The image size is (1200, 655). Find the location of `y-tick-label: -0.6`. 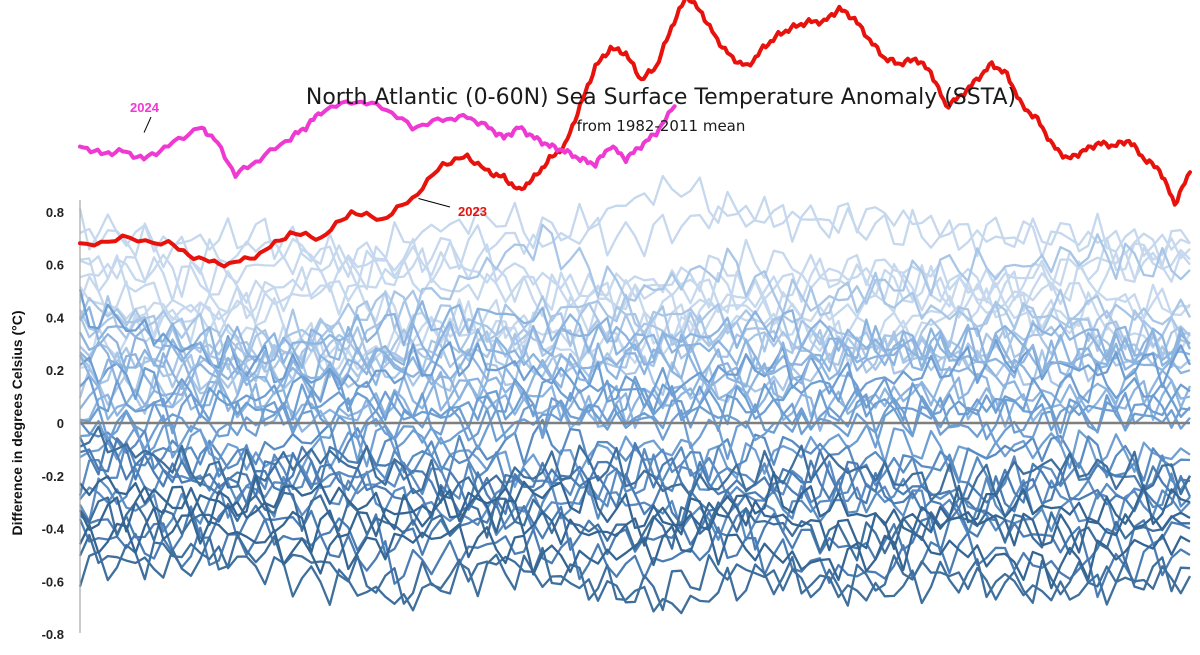

y-tick-label: -0.6 is located at coordinates (53, 581).